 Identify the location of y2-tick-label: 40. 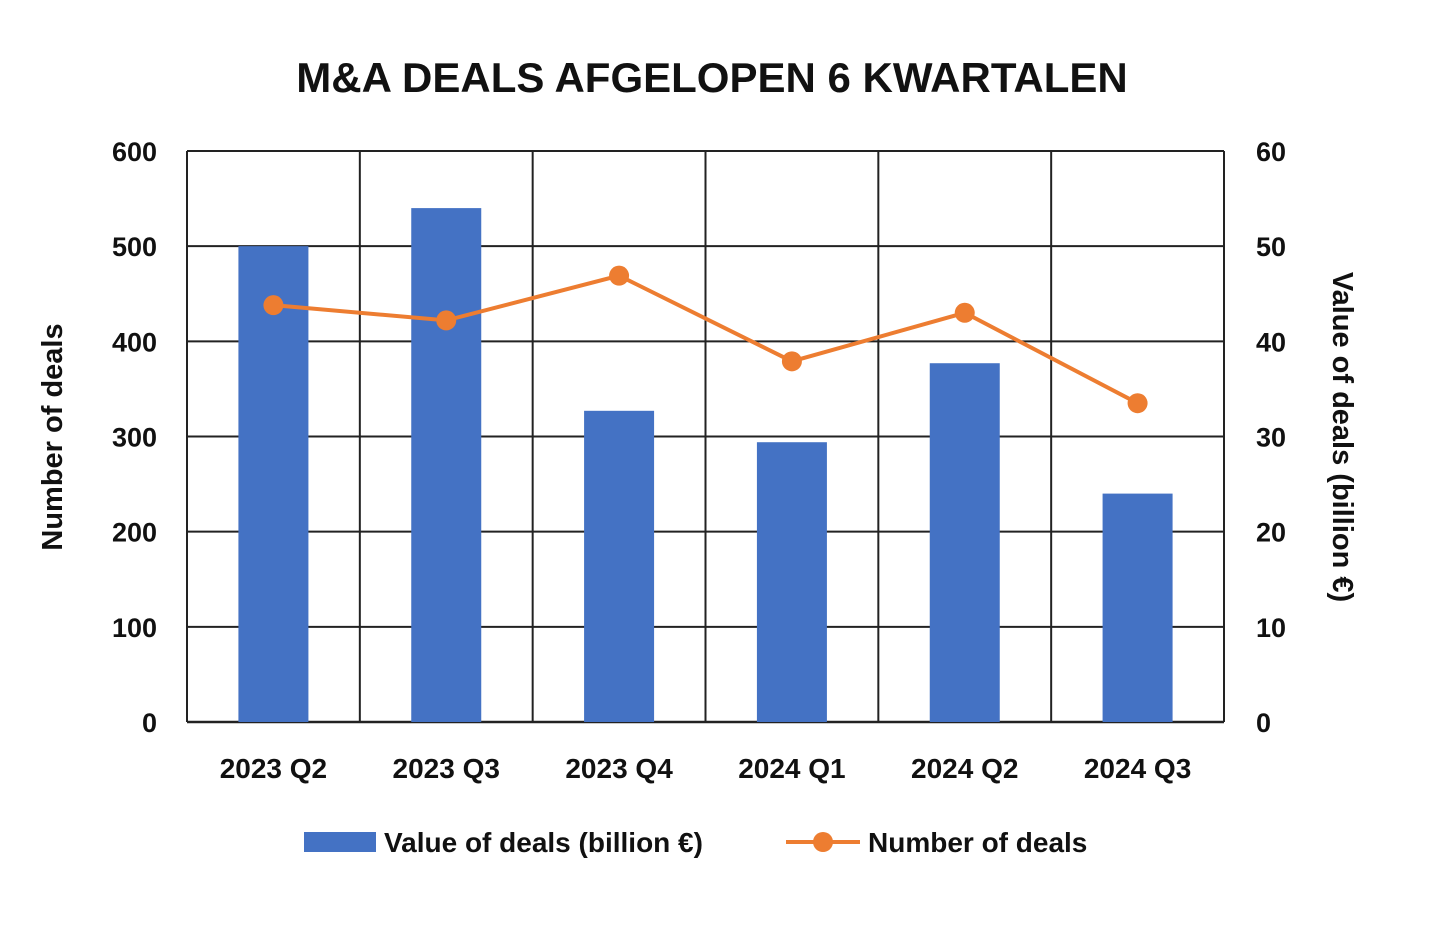
(1271, 342).